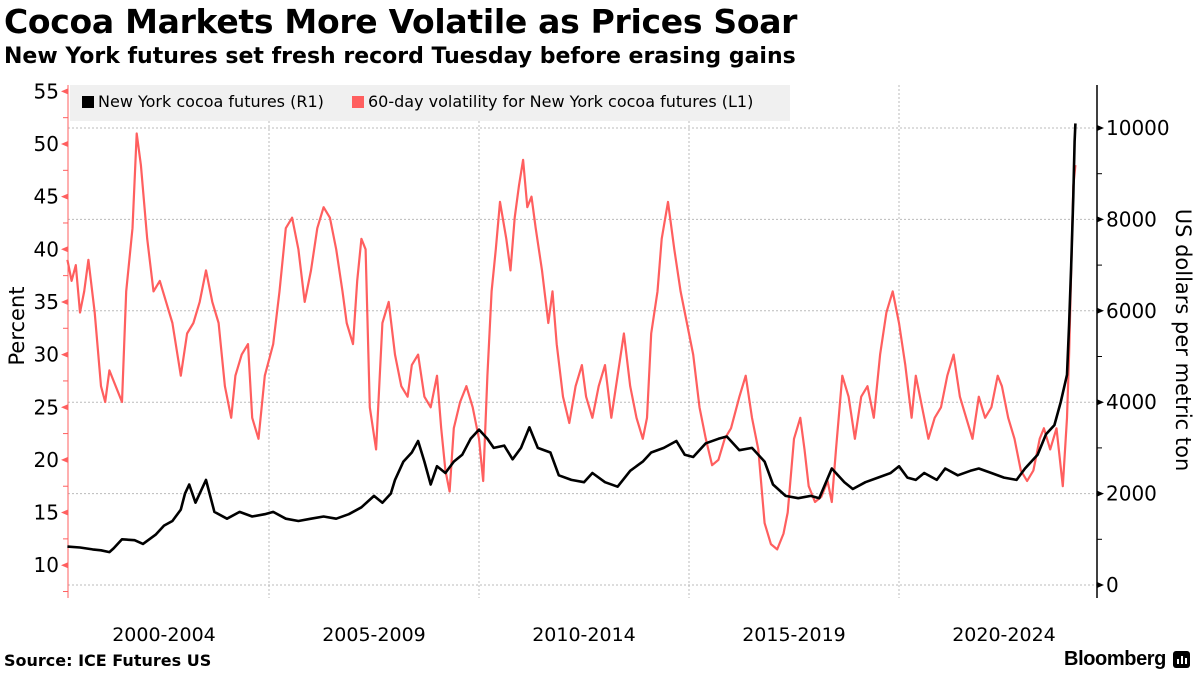 The height and width of the screenshot is (675, 1200). I want to click on bloomberg-logo: Bloomberg, so click(1115, 659).